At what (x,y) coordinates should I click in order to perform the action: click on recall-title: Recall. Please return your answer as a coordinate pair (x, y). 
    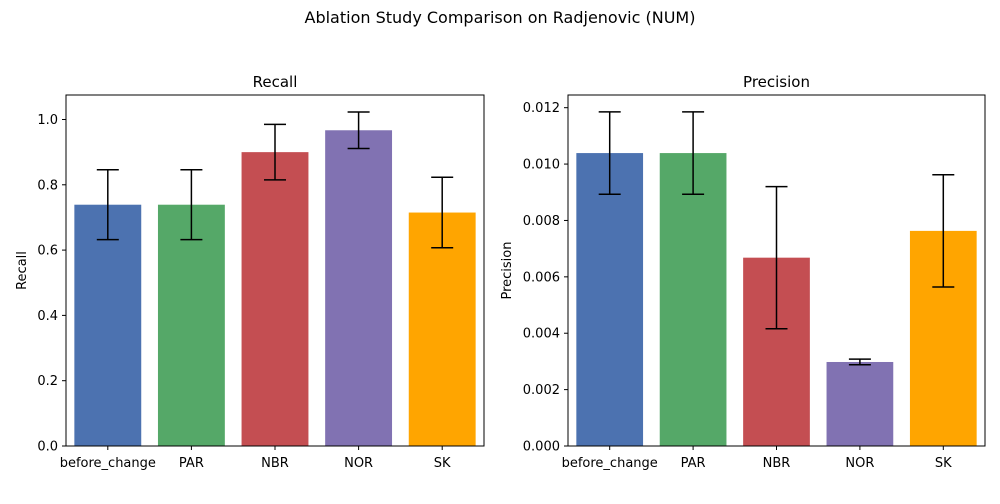
    Looking at the image, I should click on (275, 82).